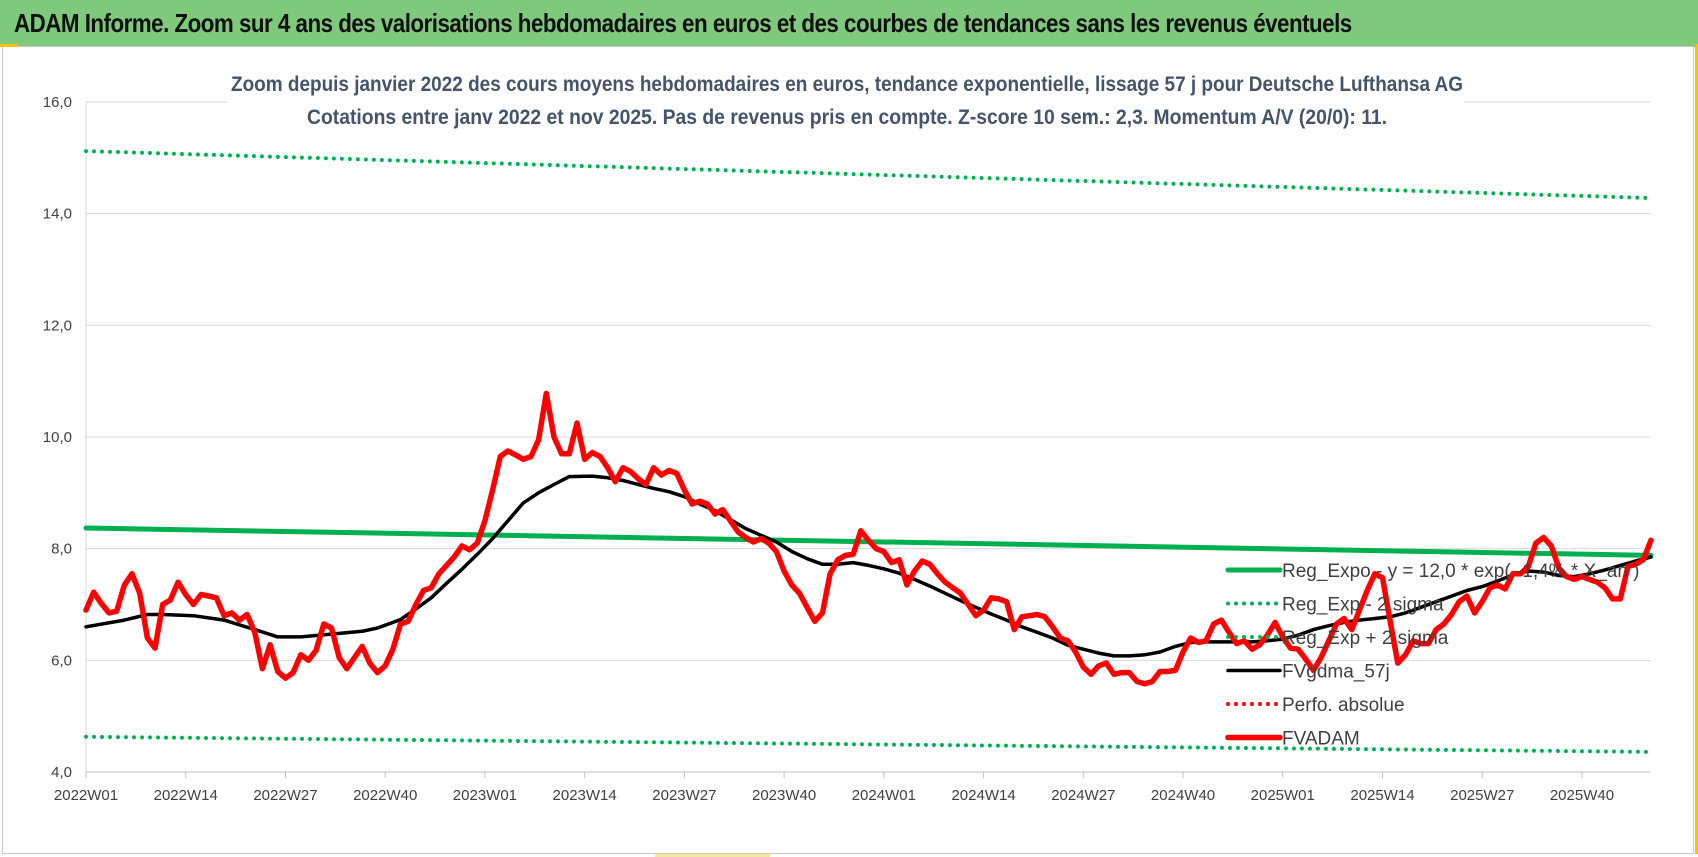 This screenshot has width=1698, height=857. I want to click on x-tick-label: 2022W40, so click(385, 795).